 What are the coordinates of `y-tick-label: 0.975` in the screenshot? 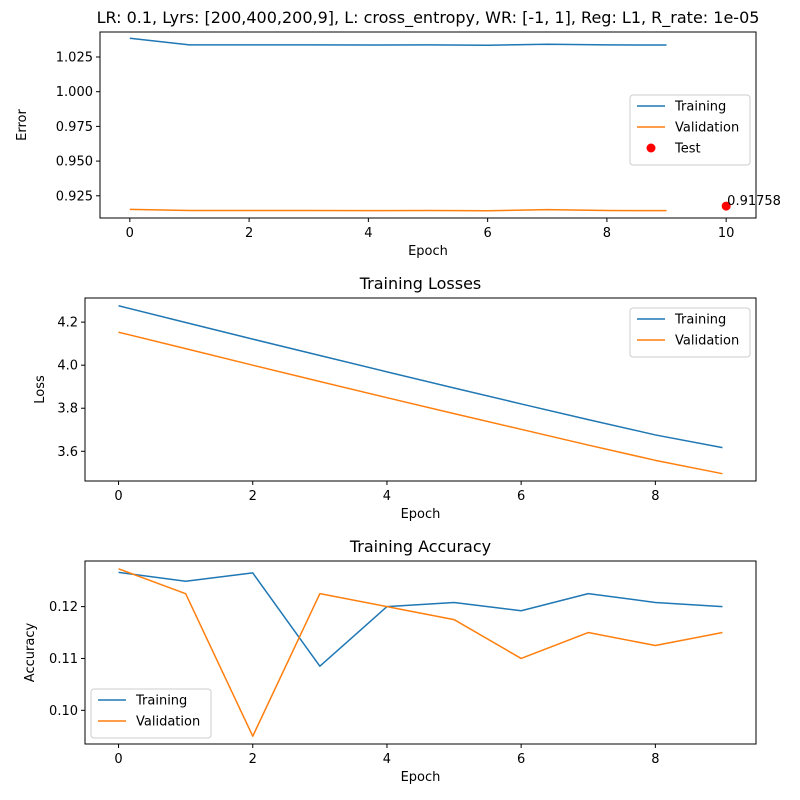 It's located at (74, 127).